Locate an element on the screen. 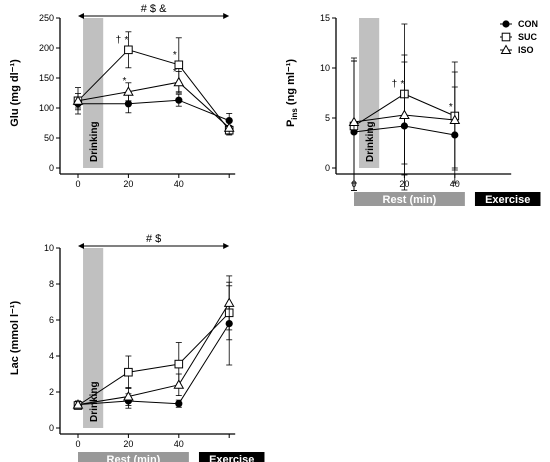  legend-entry: CON is located at coordinates (528, 24).